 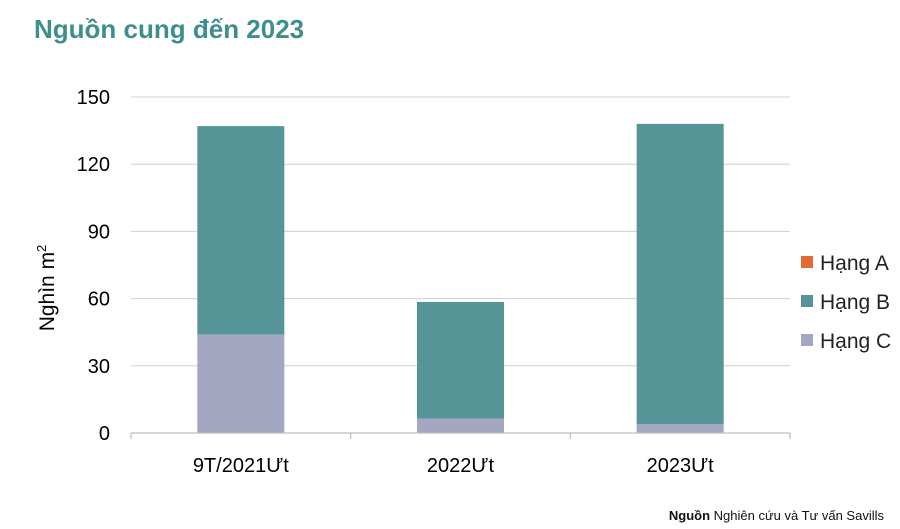 I want to click on axes, so click(x=460, y=435).